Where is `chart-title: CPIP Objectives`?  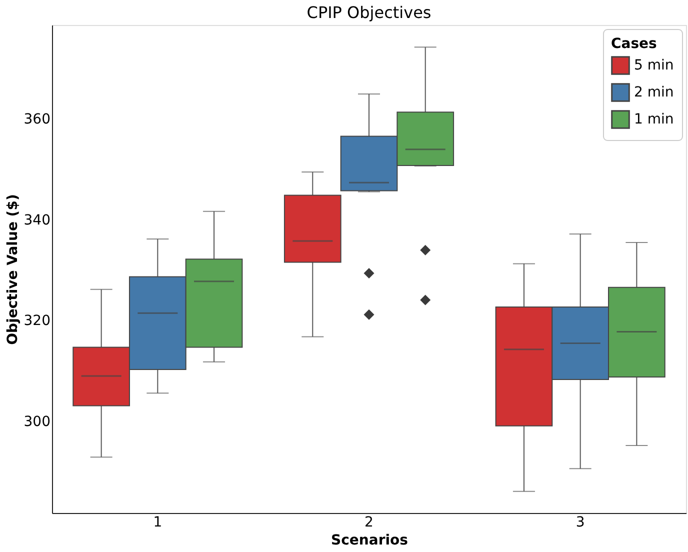
chart-title: CPIP Objectives is located at coordinates (369, 12).